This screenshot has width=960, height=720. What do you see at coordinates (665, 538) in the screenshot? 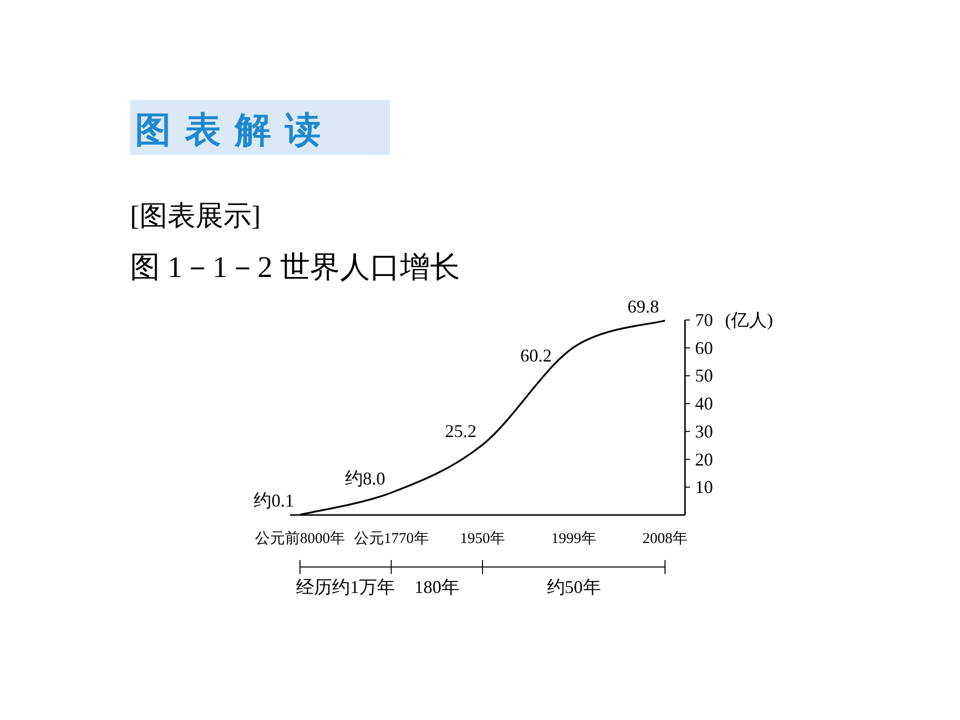
I see `x-tick-label: 2008年` at bounding box center [665, 538].